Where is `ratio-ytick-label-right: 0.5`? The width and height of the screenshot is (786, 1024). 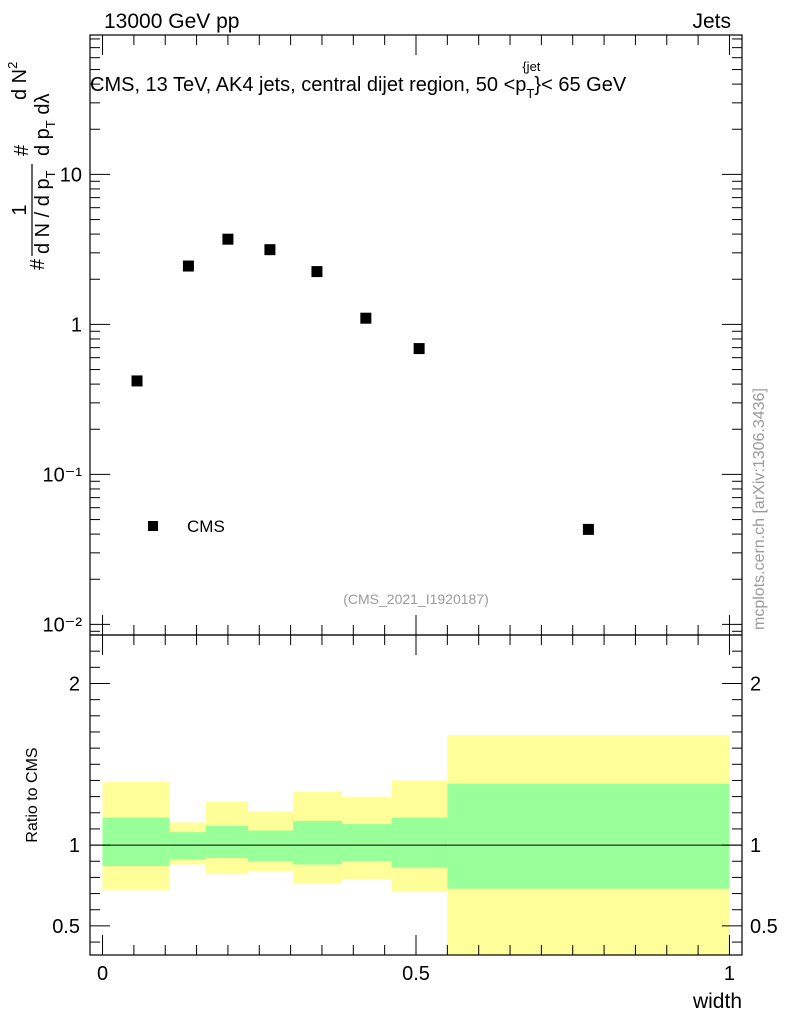
ratio-ytick-label-right: 0.5 is located at coordinates (764, 927).